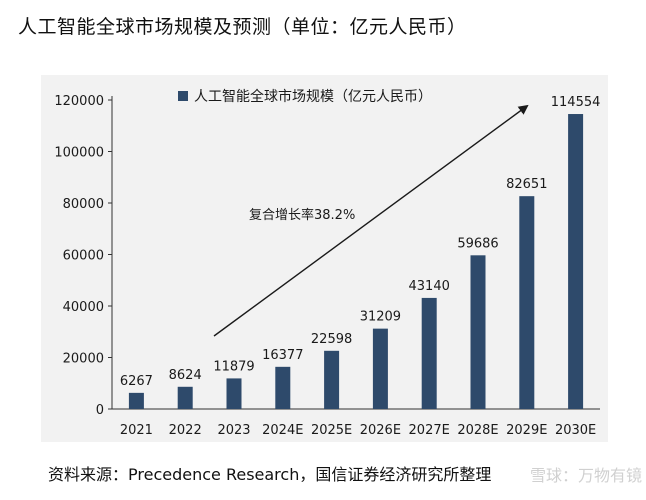 This screenshot has width=646, height=500. What do you see at coordinates (380, 317) in the screenshot?
I see `bar-value-label: 31209` at bounding box center [380, 317].